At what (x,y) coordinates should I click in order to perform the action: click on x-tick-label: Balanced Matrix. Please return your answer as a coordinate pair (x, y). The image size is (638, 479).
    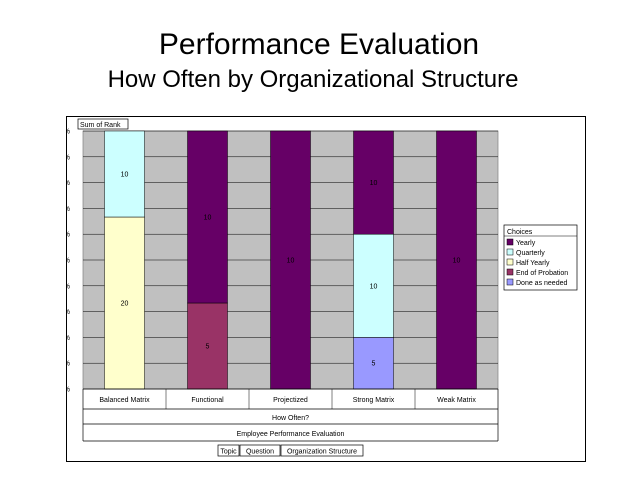
    Looking at the image, I should click on (124, 400).